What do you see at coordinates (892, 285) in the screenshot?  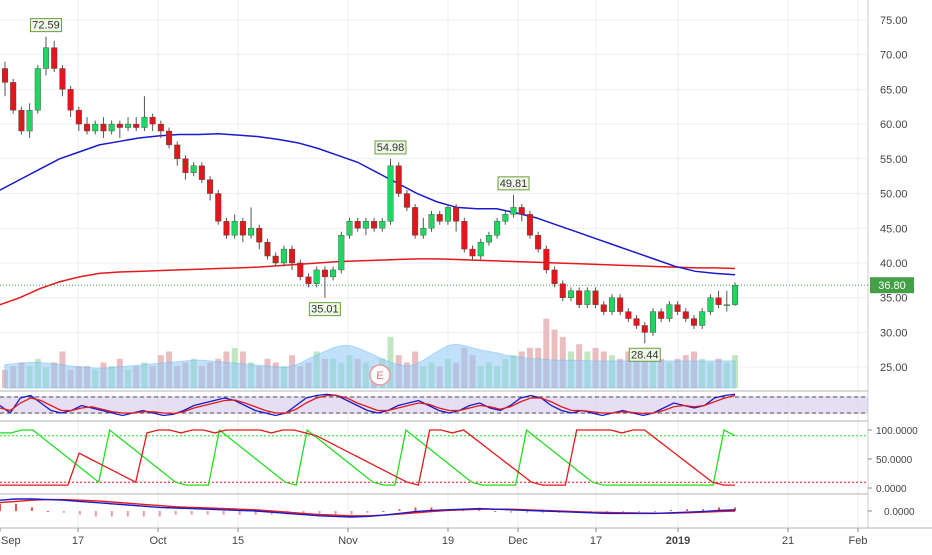 I see `last-price-tag` at bounding box center [892, 285].